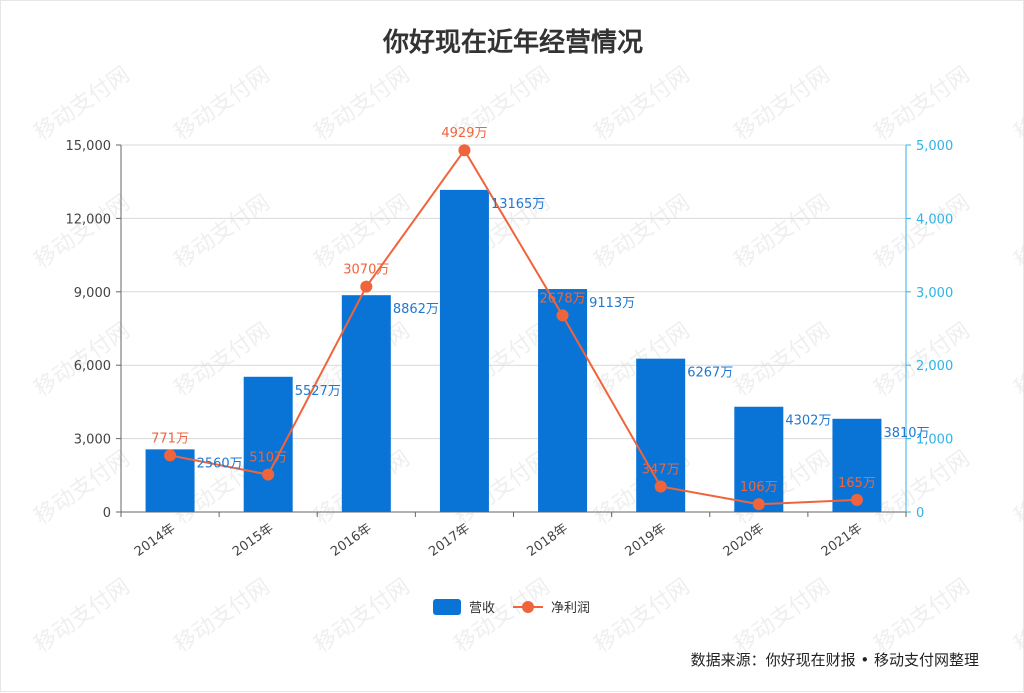 The image size is (1024, 693). What do you see at coordinates (857, 483) in the screenshot?
I see `profit-data-label: 165万` at bounding box center [857, 483].